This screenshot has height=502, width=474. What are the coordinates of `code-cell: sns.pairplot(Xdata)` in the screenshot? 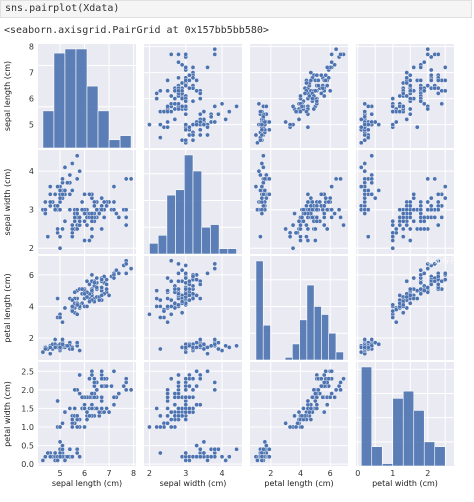 It's located at (236, 9).